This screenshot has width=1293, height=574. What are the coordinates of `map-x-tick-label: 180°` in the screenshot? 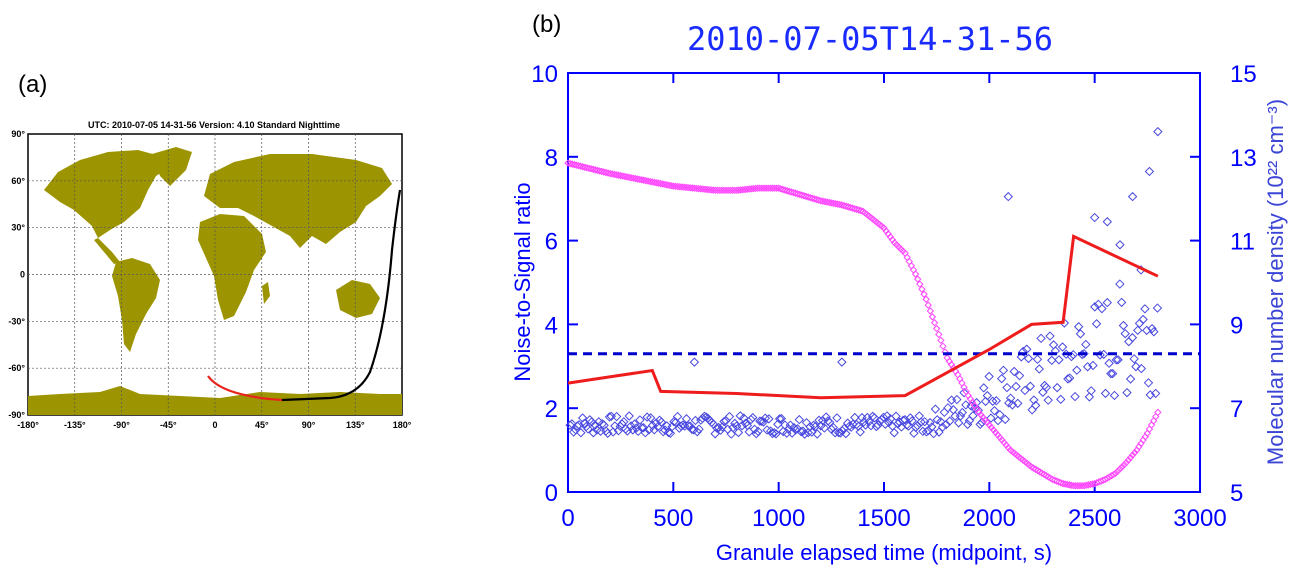 It's located at (402, 425).